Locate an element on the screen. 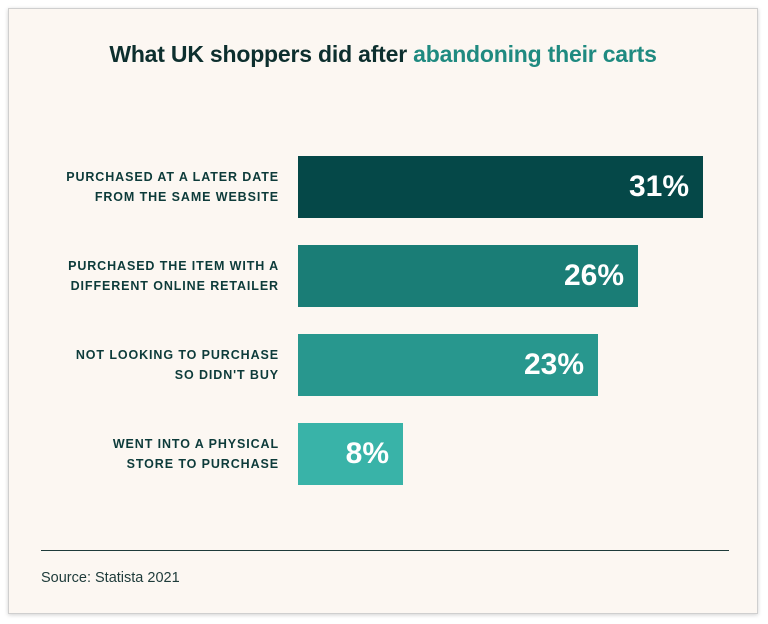 This screenshot has width=768, height=624. bar: 31% is located at coordinates (500, 187).